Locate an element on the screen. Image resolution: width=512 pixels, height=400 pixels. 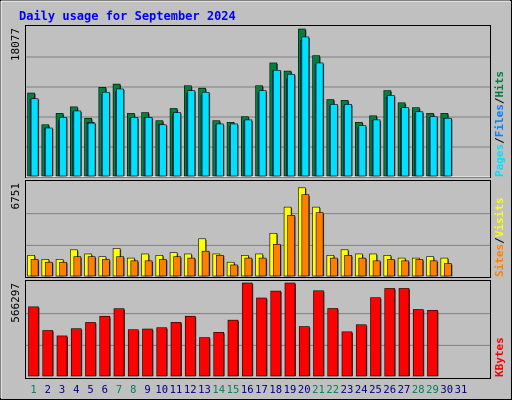
legend-item-kbytes: KBytes is located at coordinates (499, 357).